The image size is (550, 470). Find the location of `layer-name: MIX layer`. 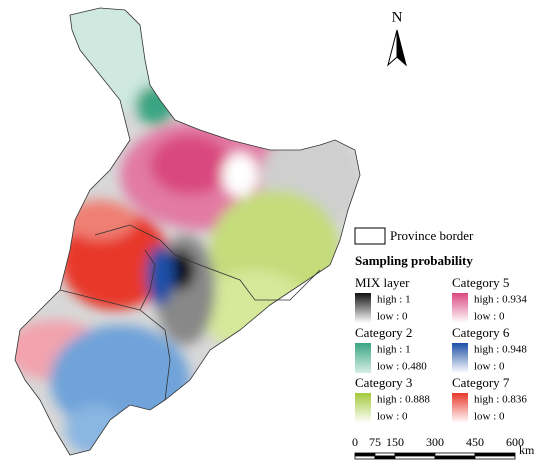

layer-name: MIX layer is located at coordinates (382, 282).